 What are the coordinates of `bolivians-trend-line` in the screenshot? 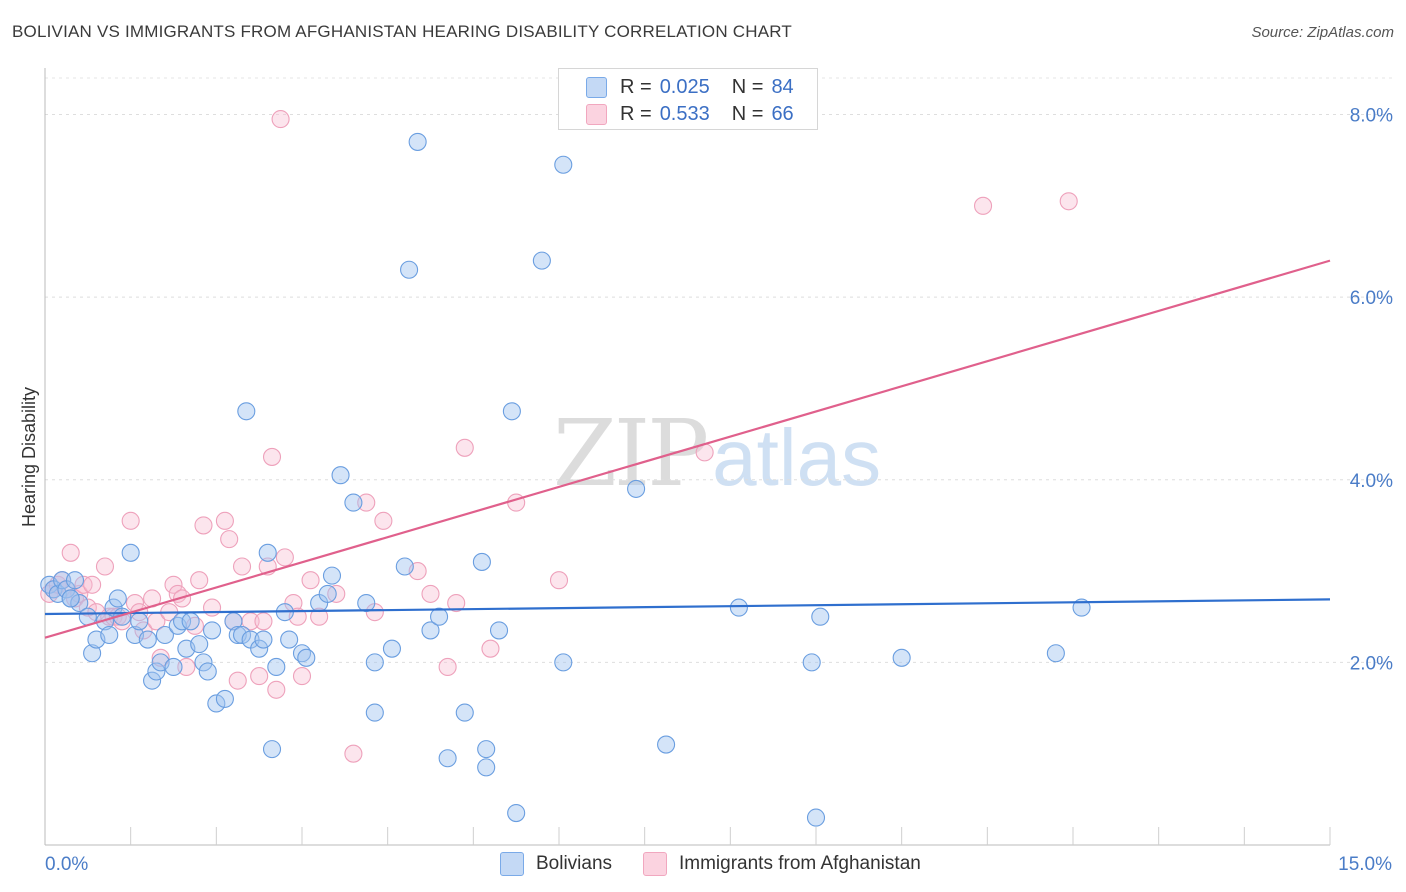 It's located at (687, 607).